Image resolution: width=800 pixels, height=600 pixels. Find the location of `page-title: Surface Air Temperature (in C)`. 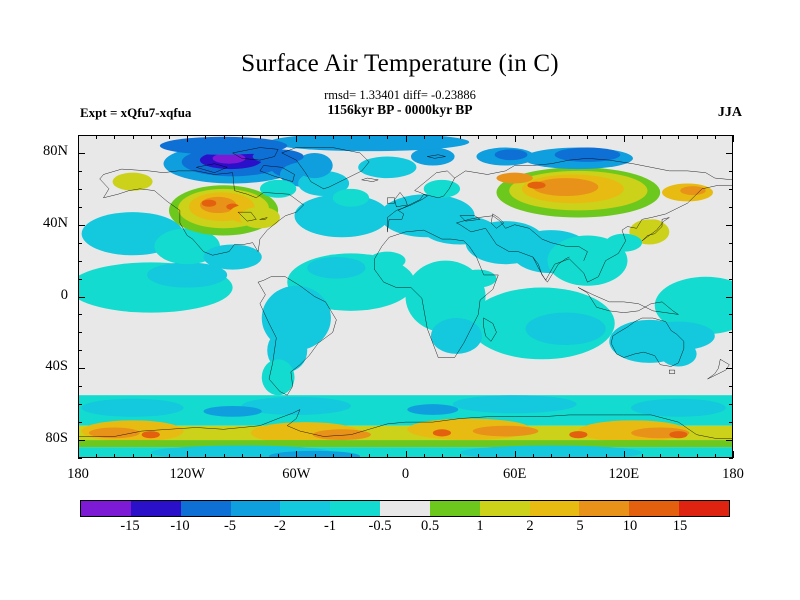

page-title: Surface Air Temperature (in C) is located at coordinates (400, 63).